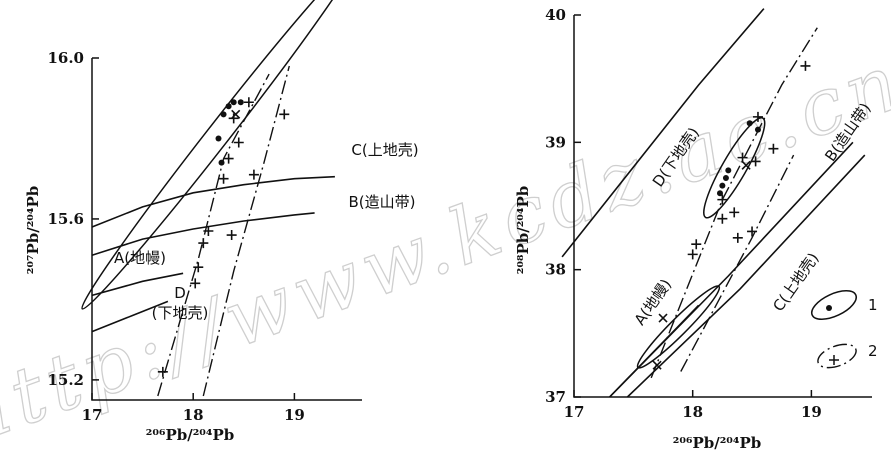  Describe the element at coordinates (384, 150) in the screenshot. I see `curve-label: C(上地壳)` at that location.